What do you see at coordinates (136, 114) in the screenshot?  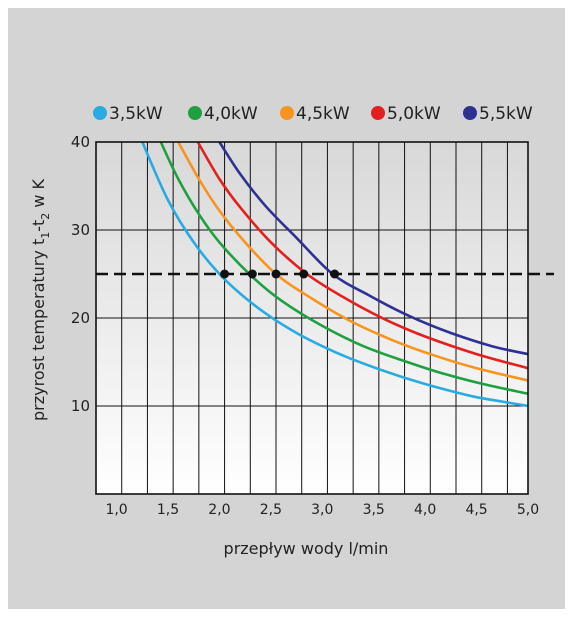 I see `legend-label: 3,5kW` at bounding box center [136, 114].